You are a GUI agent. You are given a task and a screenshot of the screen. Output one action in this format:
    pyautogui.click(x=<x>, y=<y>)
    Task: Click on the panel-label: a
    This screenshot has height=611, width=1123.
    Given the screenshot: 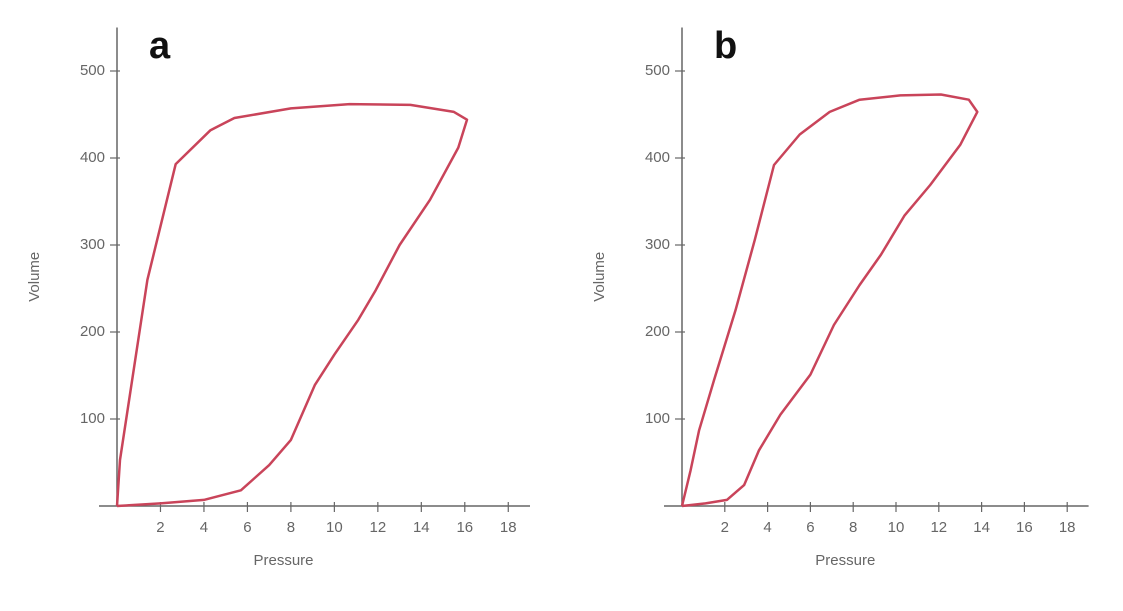 What is the action you would take?
    pyautogui.click(x=160, y=46)
    